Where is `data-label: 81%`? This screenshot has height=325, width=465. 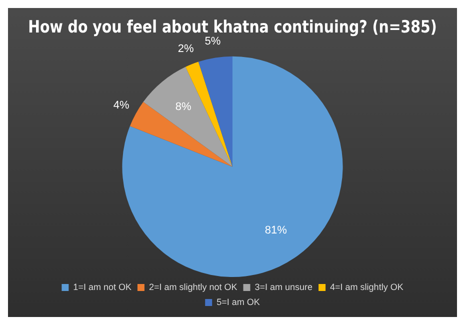 data-label: 81% is located at coordinates (276, 230).